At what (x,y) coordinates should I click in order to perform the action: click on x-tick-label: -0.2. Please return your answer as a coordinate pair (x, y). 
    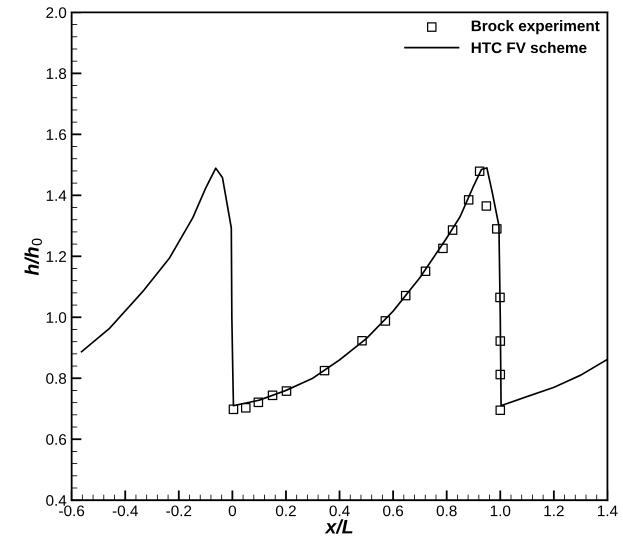
    Looking at the image, I should click on (179, 510).